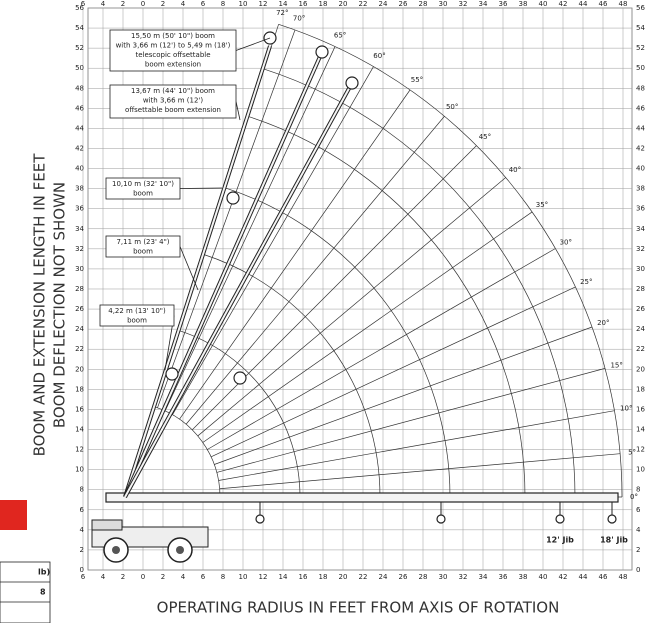 Image resolution: width=670 pixels, height=623 pixels. I want to click on y-tick-label: 26, so click(640, 309).